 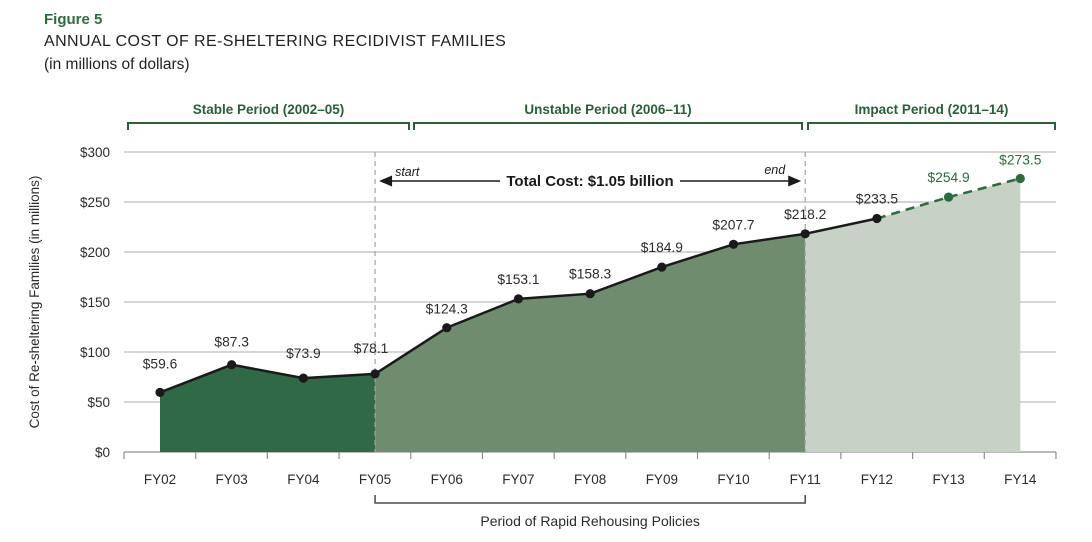 I want to click on data-label: $78.1, so click(x=371, y=348).